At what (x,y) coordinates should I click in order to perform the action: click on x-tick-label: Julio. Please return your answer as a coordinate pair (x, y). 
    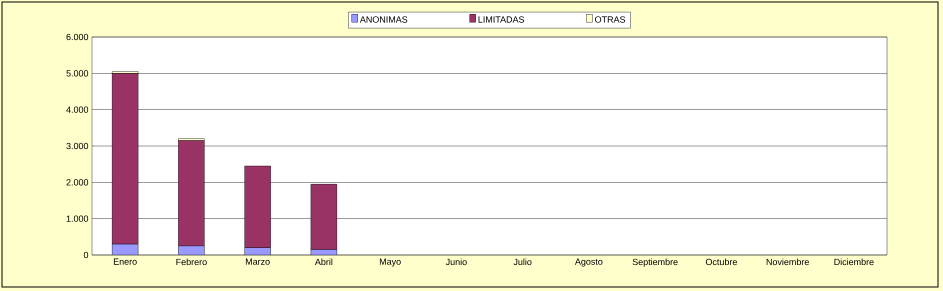
    Looking at the image, I should click on (523, 262).